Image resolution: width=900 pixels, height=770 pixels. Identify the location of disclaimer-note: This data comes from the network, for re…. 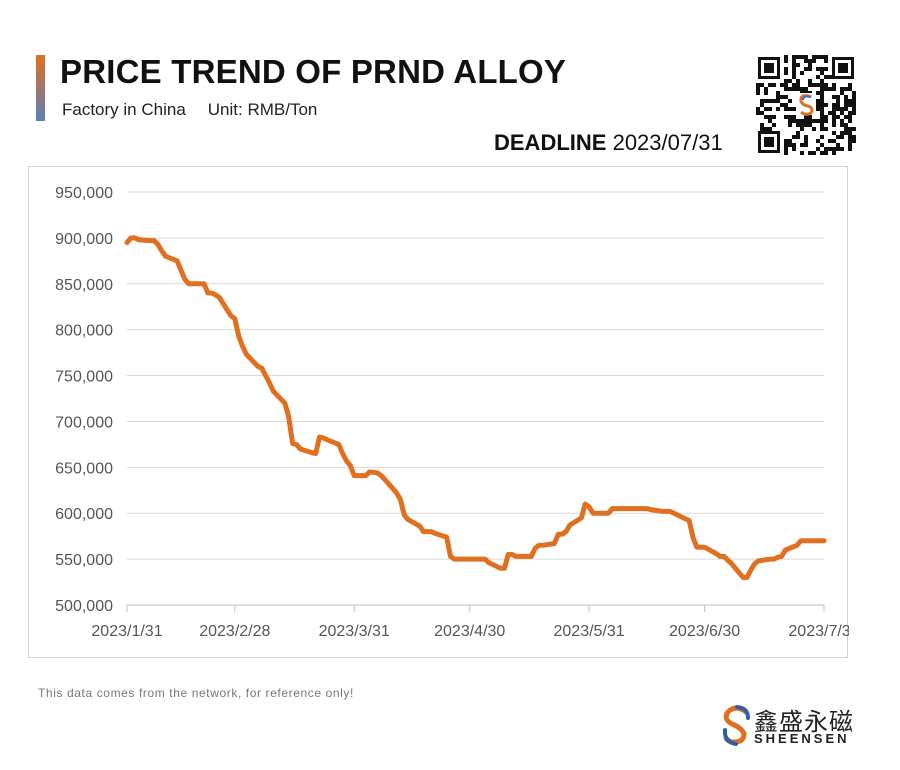
(196, 693).